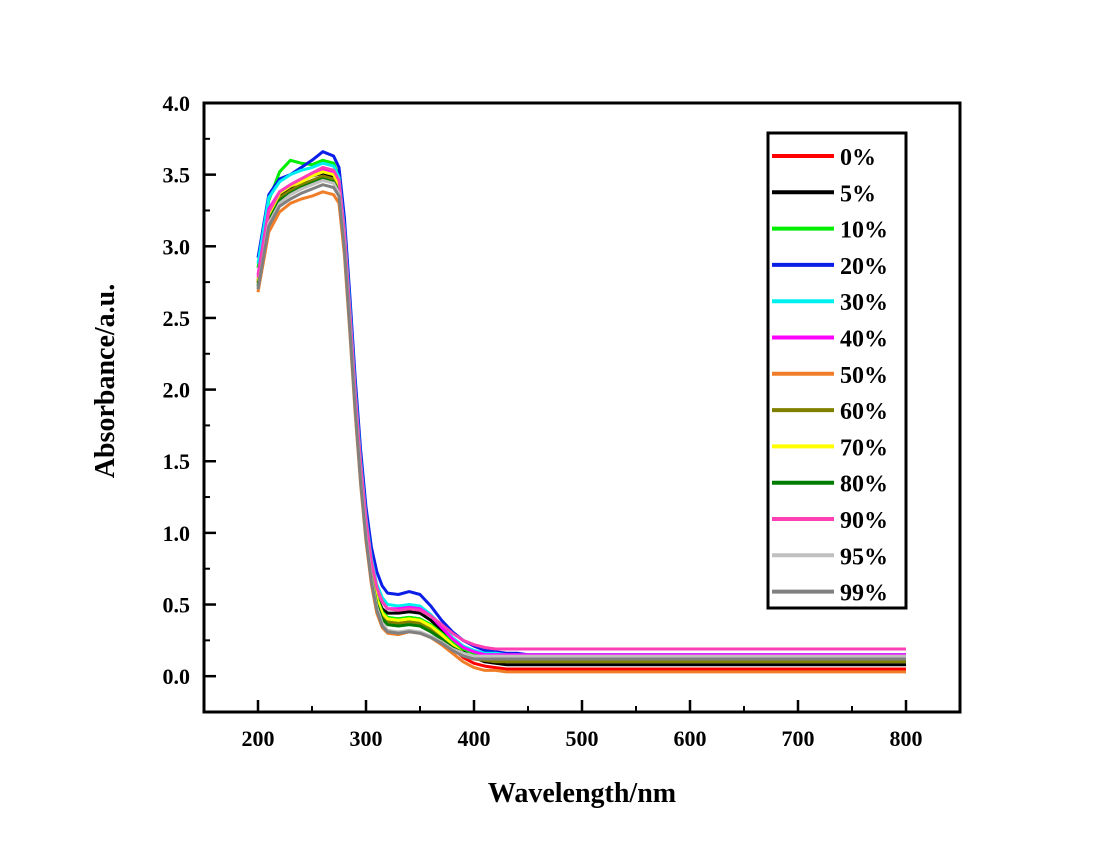 This screenshot has width=1100, height=845. What do you see at coordinates (830, 376) in the screenshot?
I see `legend: 0% 5% 10% 20% 30% 40% 50% 60% 70% 80% 90% 95% 99%` at bounding box center [830, 376].